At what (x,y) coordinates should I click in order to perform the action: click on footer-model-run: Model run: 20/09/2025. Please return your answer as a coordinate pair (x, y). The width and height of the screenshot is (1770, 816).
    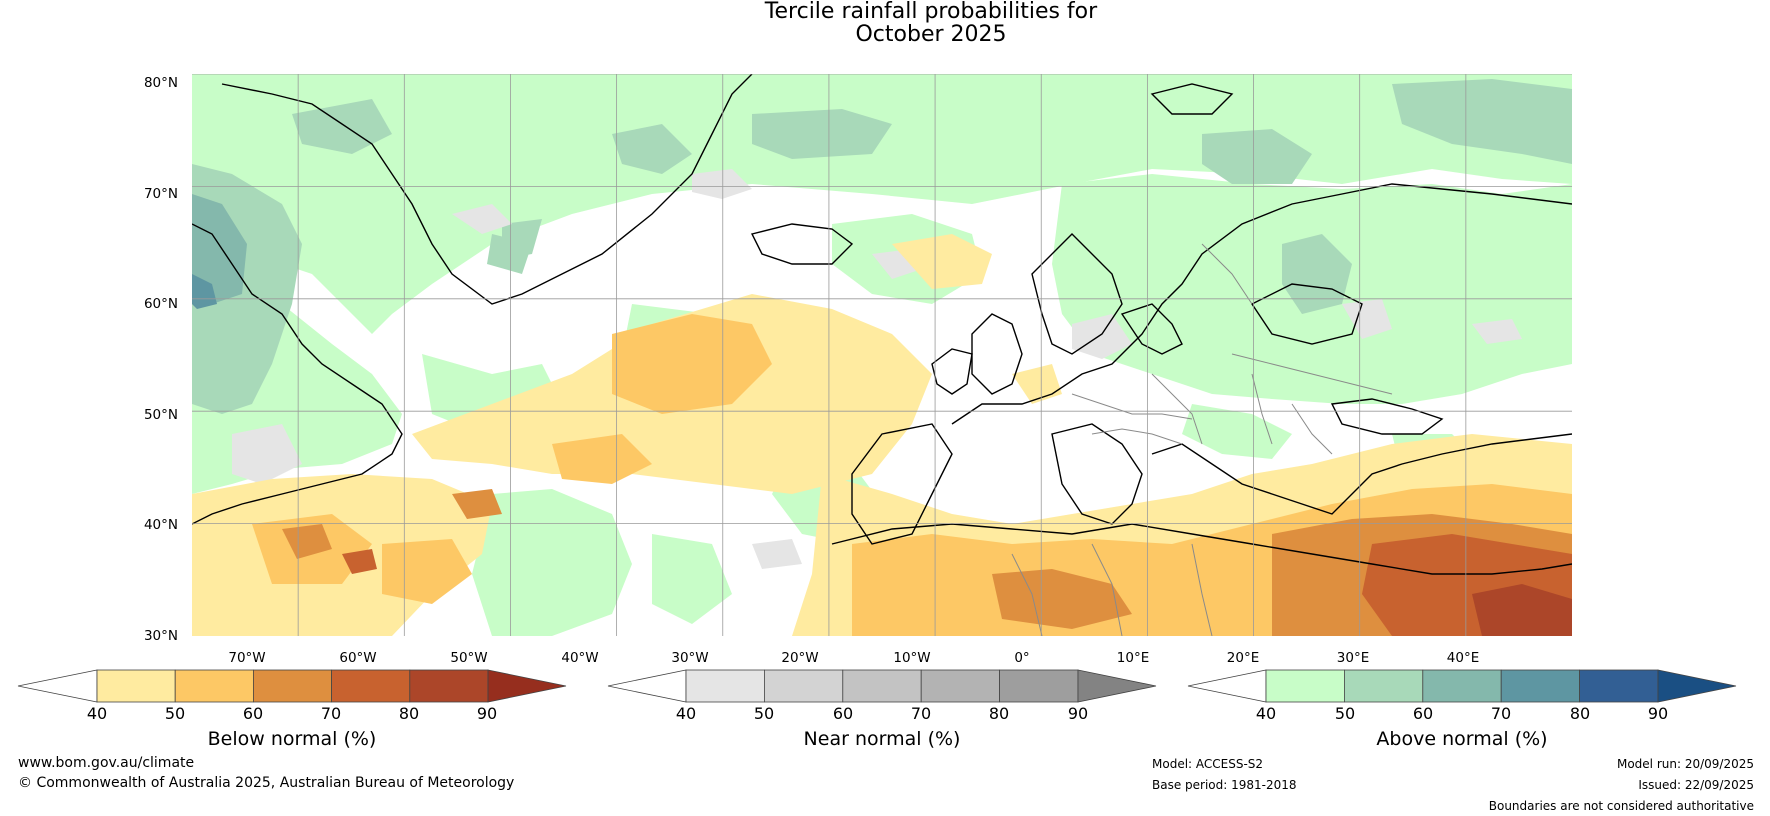
    Looking at the image, I should click on (1685, 764).